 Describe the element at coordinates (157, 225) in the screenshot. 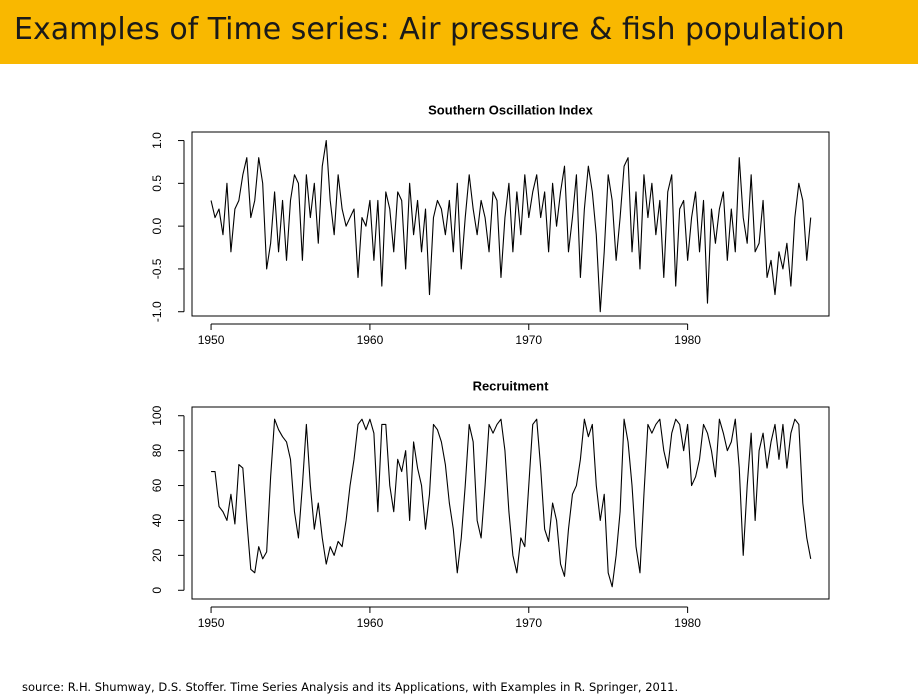

I see `y-tick-label: 0.0` at that location.